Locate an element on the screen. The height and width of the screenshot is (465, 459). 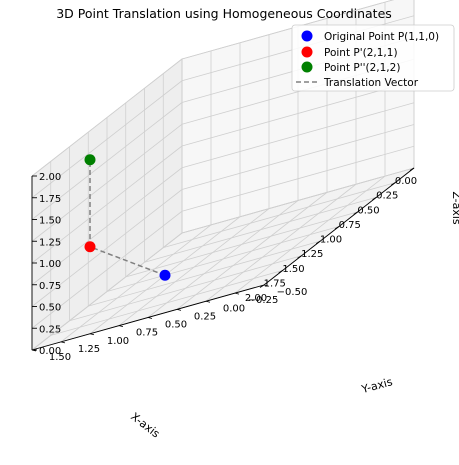
x-tick-label: 1.25 is located at coordinates (312, 254).